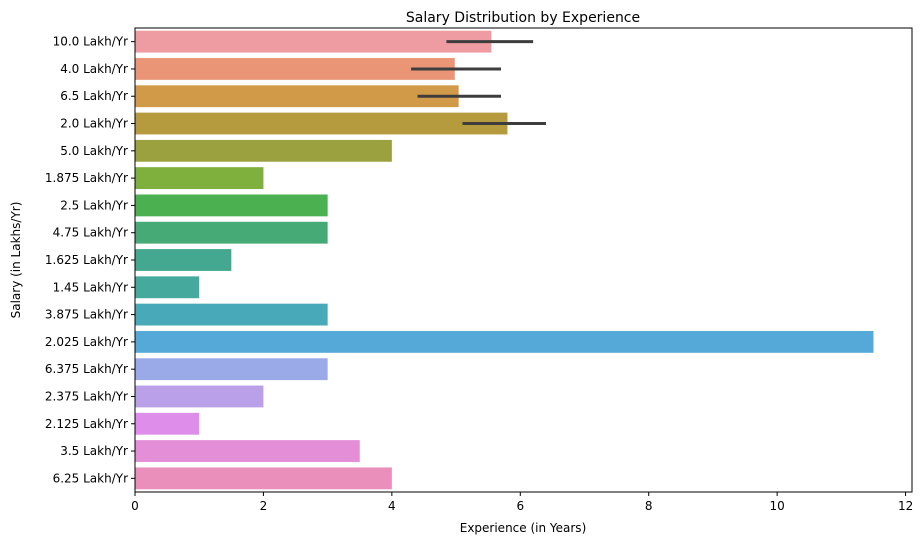 Image resolution: width=924 pixels, height=545 pixels. What do you see at coordinates (905, 506) in the screenshot?
I see `x-tick-label: 12` at bounding box center [905, 506].